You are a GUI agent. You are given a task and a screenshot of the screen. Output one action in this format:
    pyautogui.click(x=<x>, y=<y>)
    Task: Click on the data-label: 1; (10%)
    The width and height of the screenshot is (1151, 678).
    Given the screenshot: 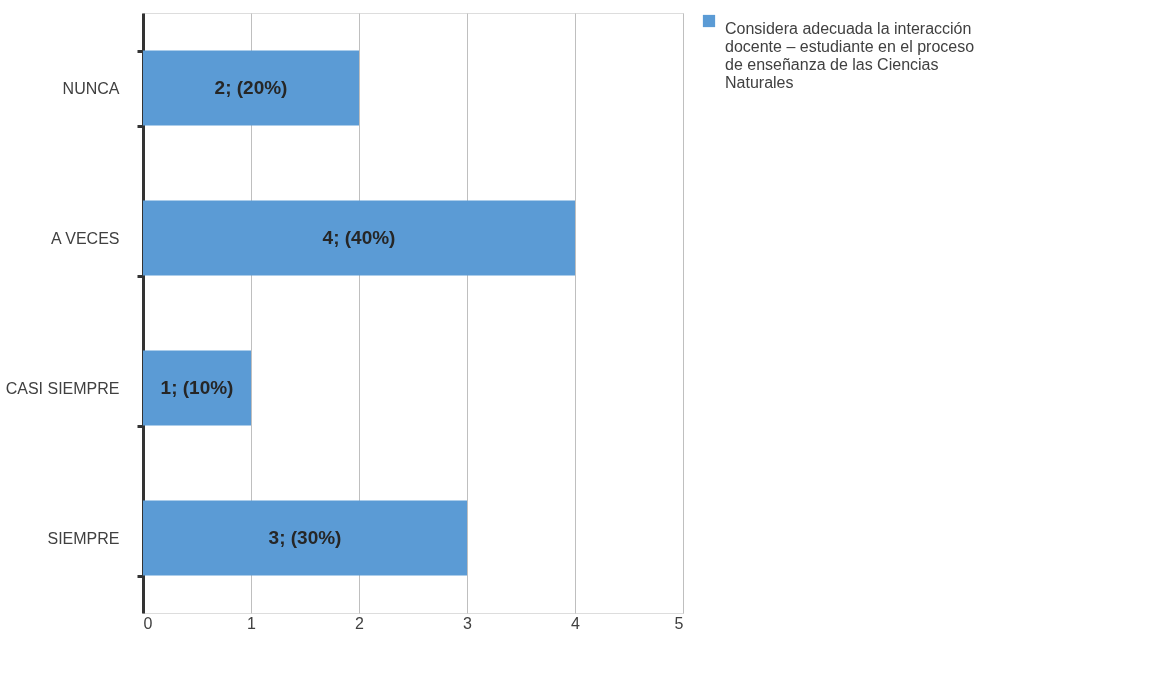 What is the action you would take?
    pyautogui.click(x=197, y=387)
    